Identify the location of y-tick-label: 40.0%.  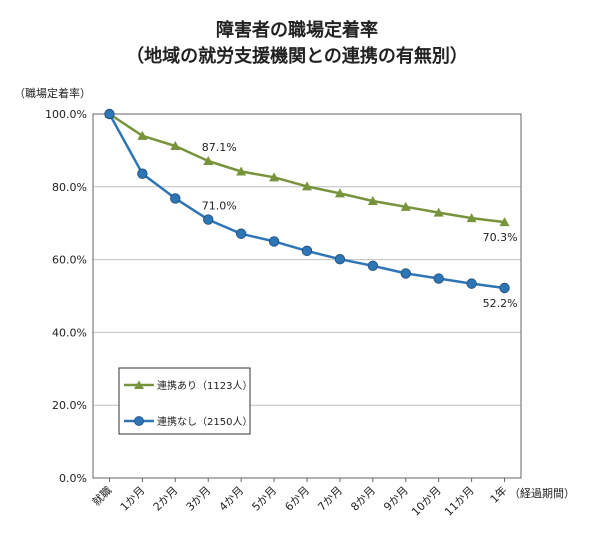
(69, 332).